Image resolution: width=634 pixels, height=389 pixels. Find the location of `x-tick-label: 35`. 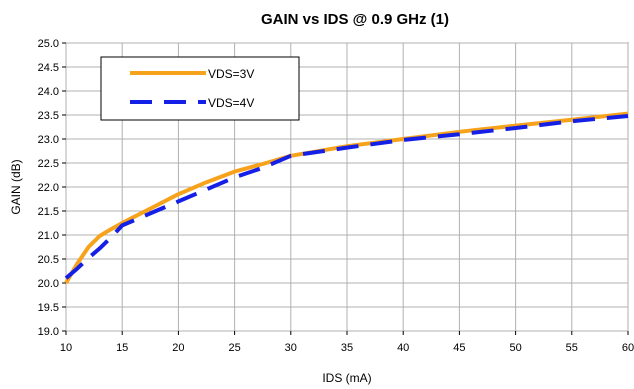

x-tick-label: 35 is located at coordinates (347, 348).